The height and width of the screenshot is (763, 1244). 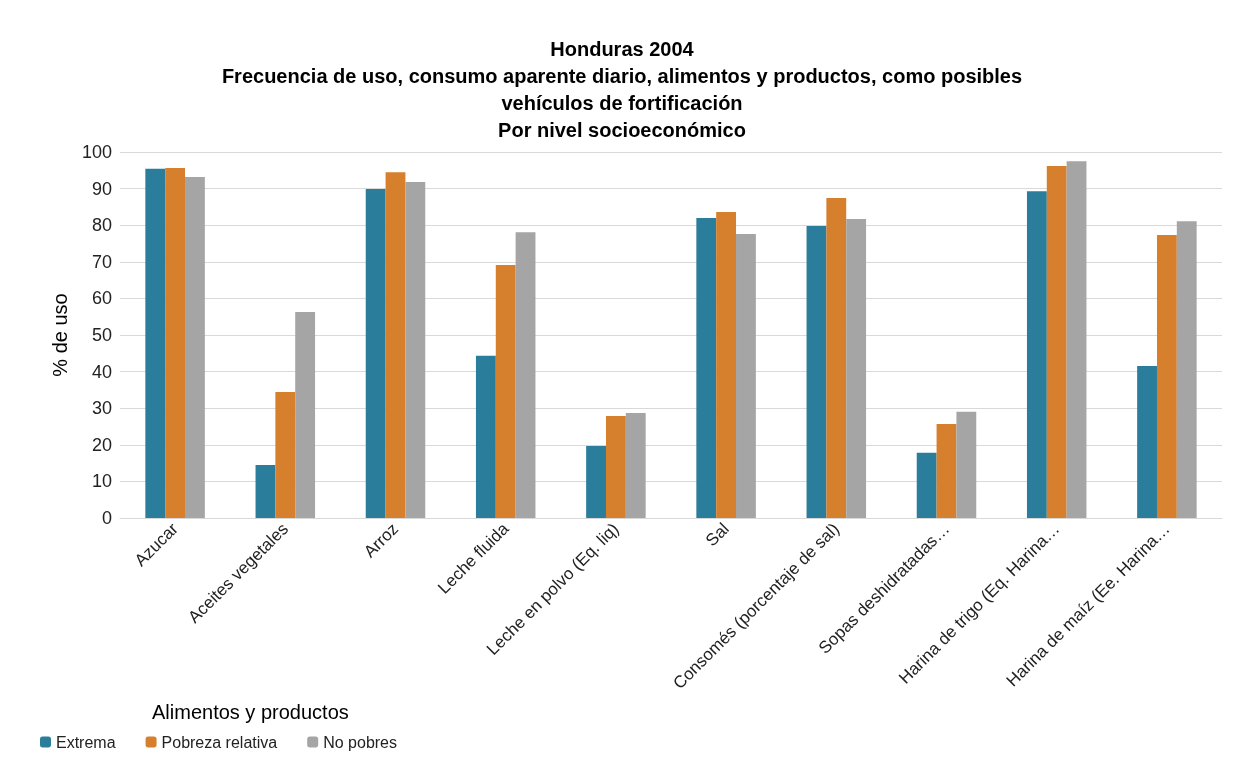 What do you see at coordinates (250, 712) in the screenshot?
I see `legend-title: Alimentos y productos` at bounding box center [250, 712].